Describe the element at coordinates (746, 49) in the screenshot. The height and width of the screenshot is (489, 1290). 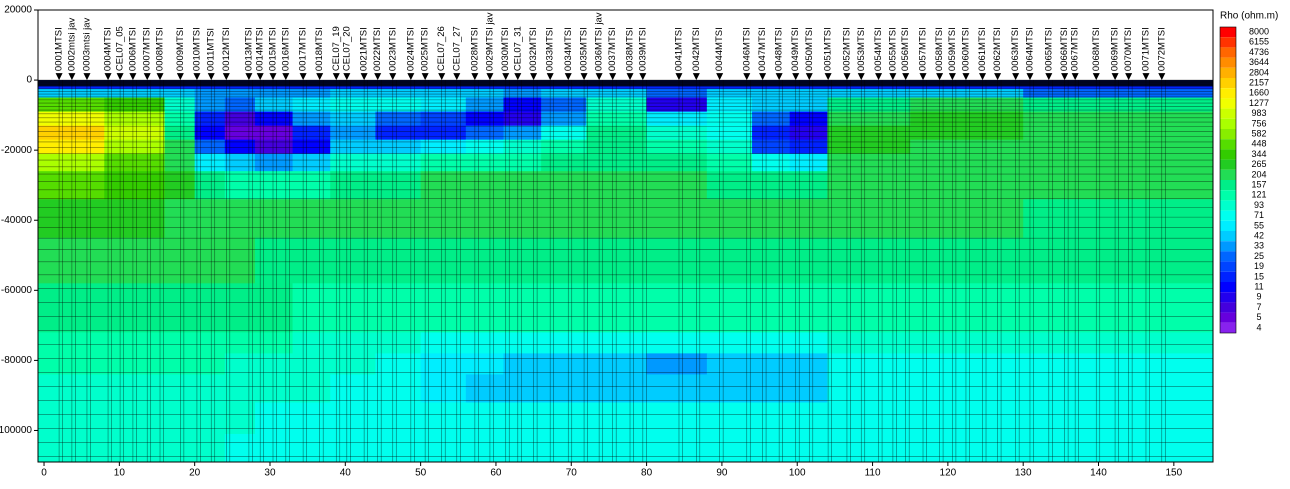
I see `station-label: 0046MTSI` at that location.